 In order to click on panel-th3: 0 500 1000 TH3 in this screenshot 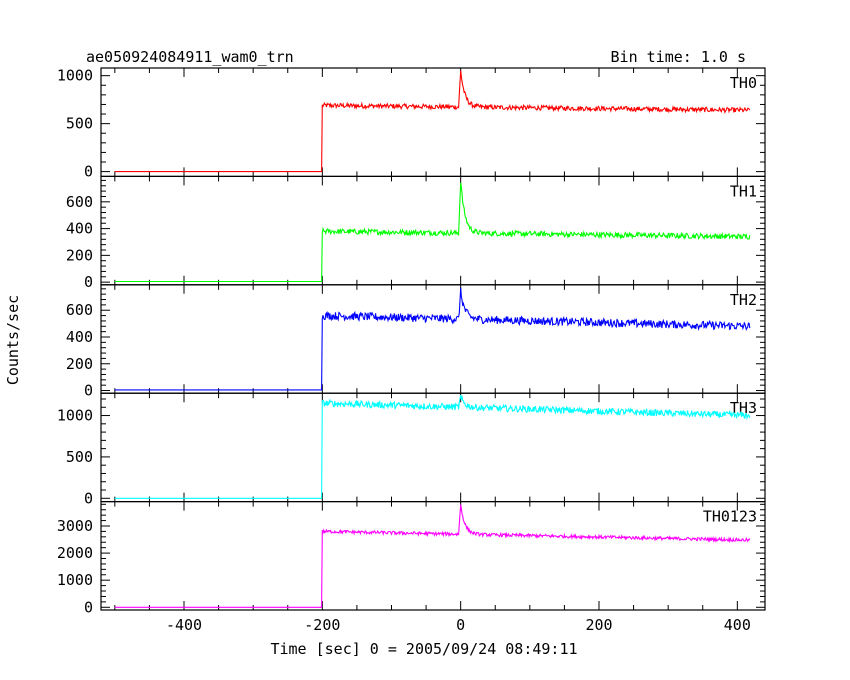, I will do `click(411, 449)`.